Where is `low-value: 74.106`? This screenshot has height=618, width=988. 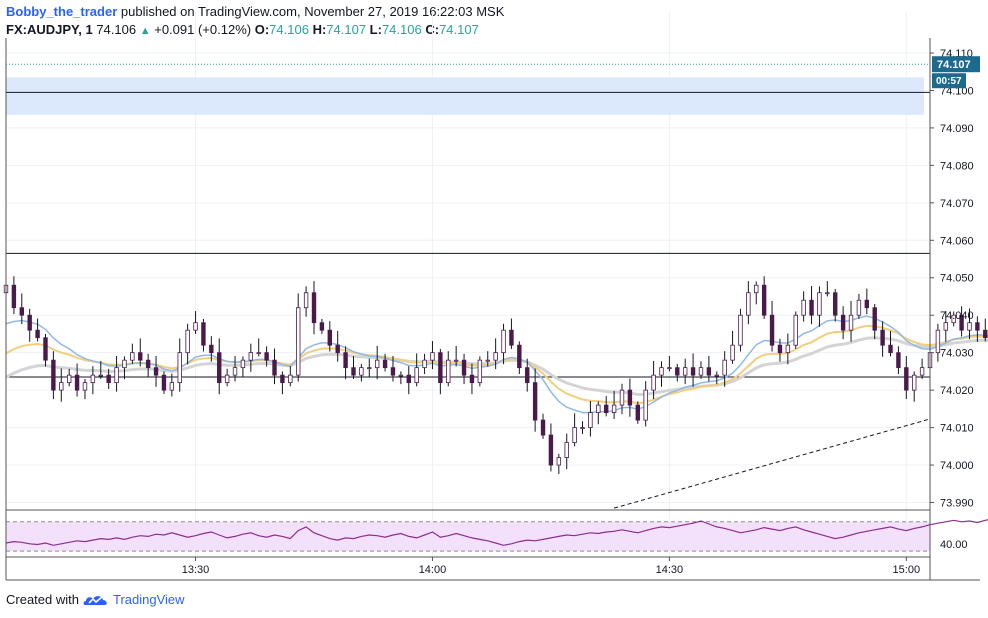
low-value: 74.106 is located at coordinates (401, 29).